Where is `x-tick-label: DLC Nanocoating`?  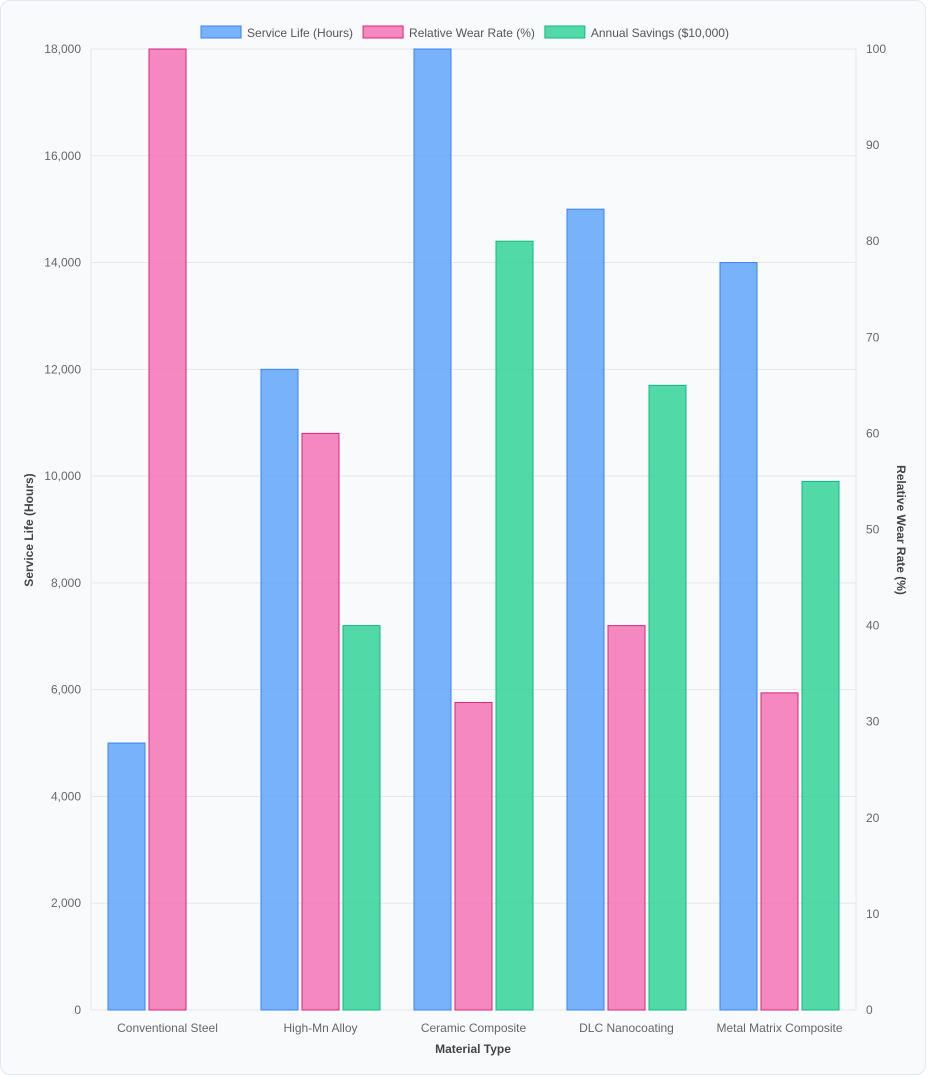 x-tick-label: DLC Nanocoating is located at coordinates (626, 1028).